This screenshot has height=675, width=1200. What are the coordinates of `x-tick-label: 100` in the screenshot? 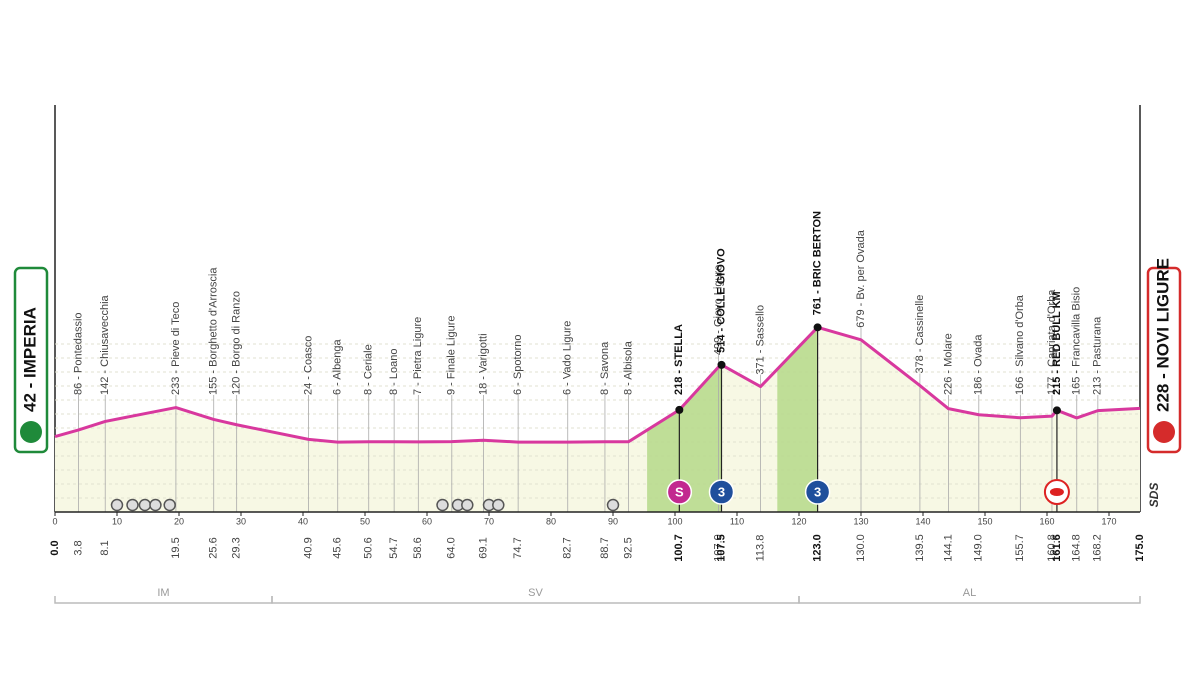 It's located at (674, 521).